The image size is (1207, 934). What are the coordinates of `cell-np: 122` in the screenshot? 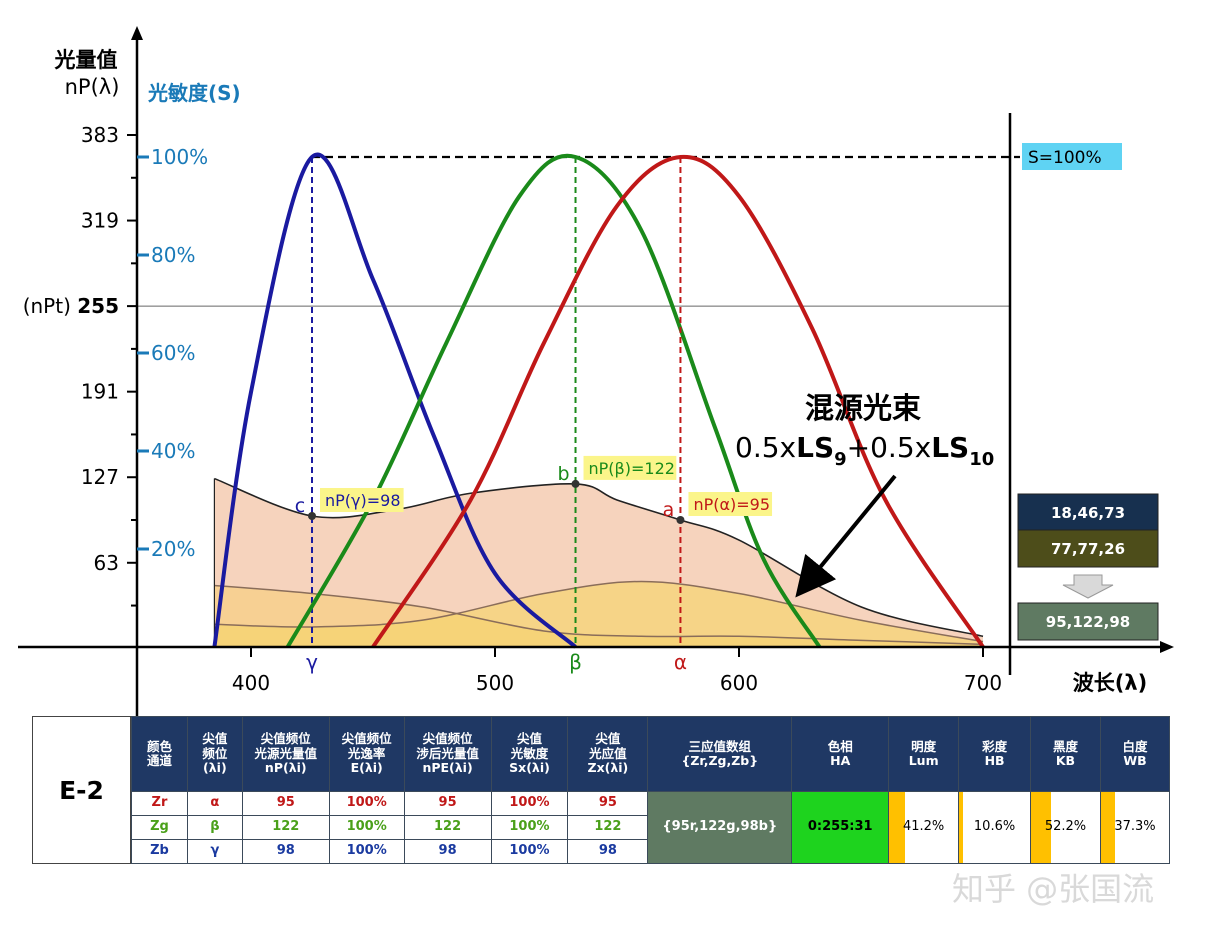 It's located at (285, 827).